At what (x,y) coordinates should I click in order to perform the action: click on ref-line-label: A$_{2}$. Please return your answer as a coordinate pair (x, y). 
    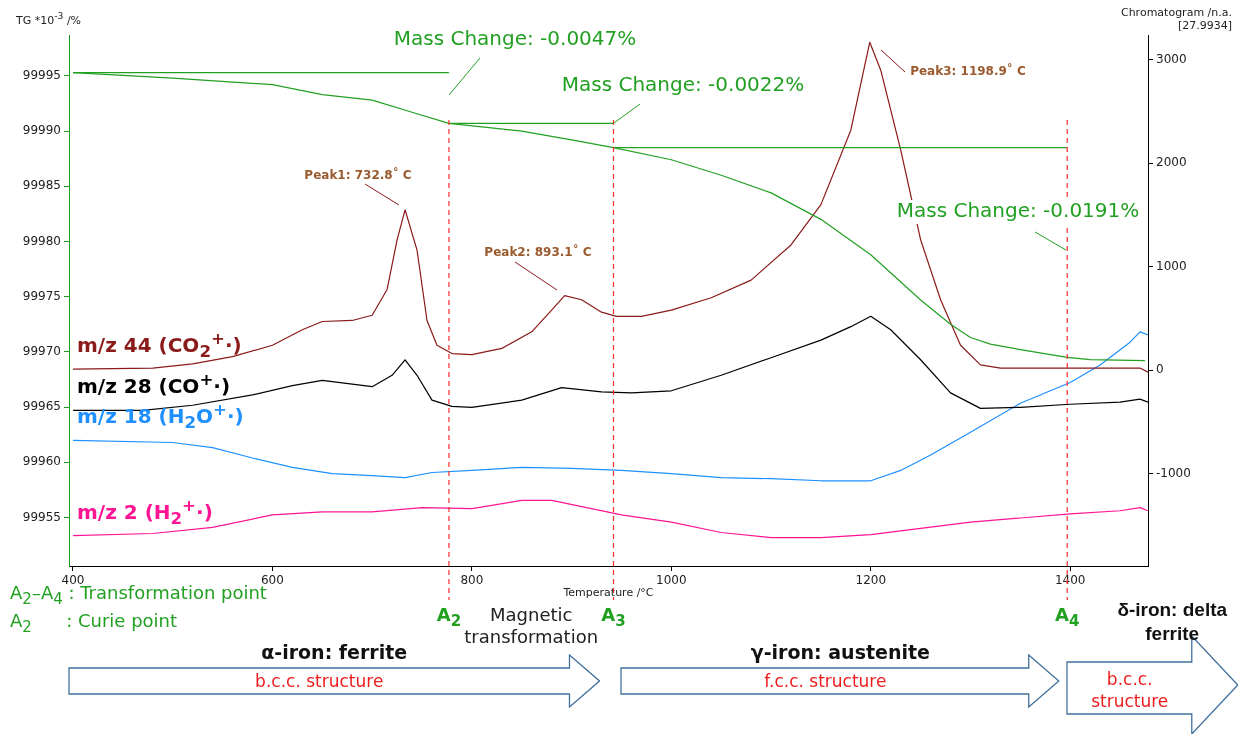
    Looking at the image, I should click on (449, 617).